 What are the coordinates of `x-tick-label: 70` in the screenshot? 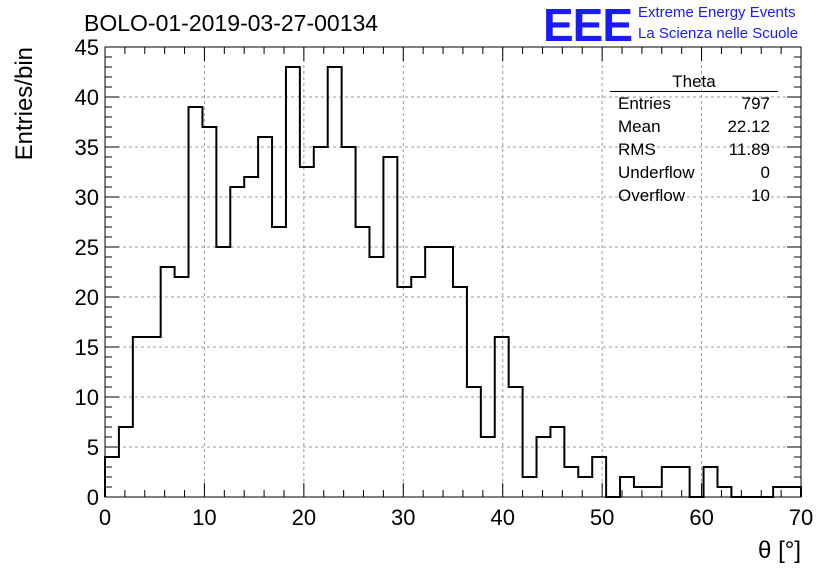 It's located at (801, 517).